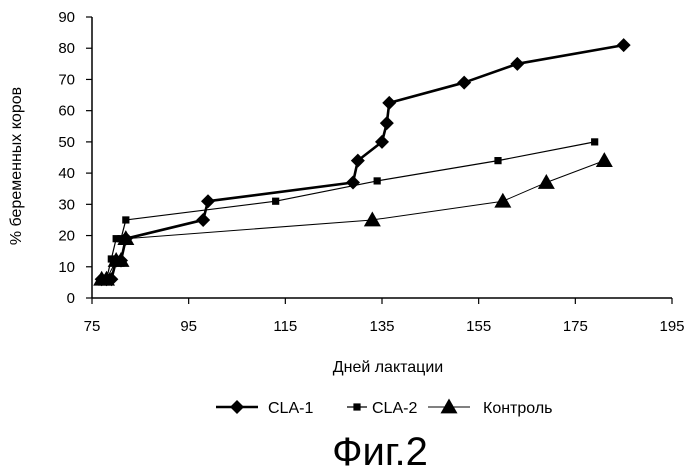 The image size is (699, 474). I want to click on x-tick-label: 195, so click(671, 326).